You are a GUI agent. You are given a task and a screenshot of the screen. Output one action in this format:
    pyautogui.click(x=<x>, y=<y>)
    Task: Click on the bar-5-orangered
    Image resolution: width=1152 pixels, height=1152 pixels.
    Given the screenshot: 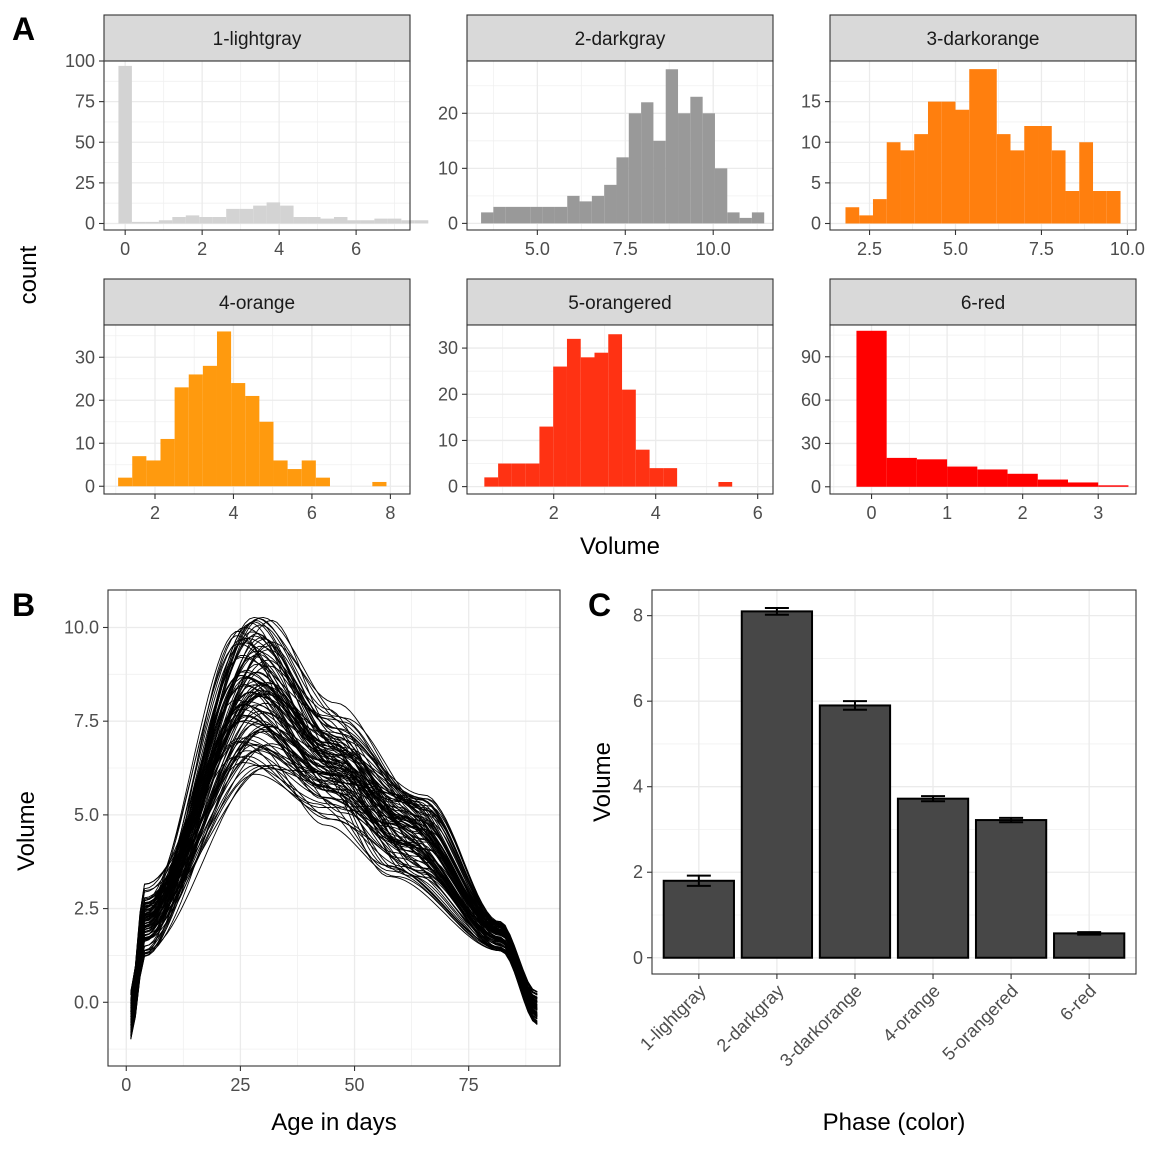 What is the action you would take?
    pyautogui.click(x=1011, y=889)
    